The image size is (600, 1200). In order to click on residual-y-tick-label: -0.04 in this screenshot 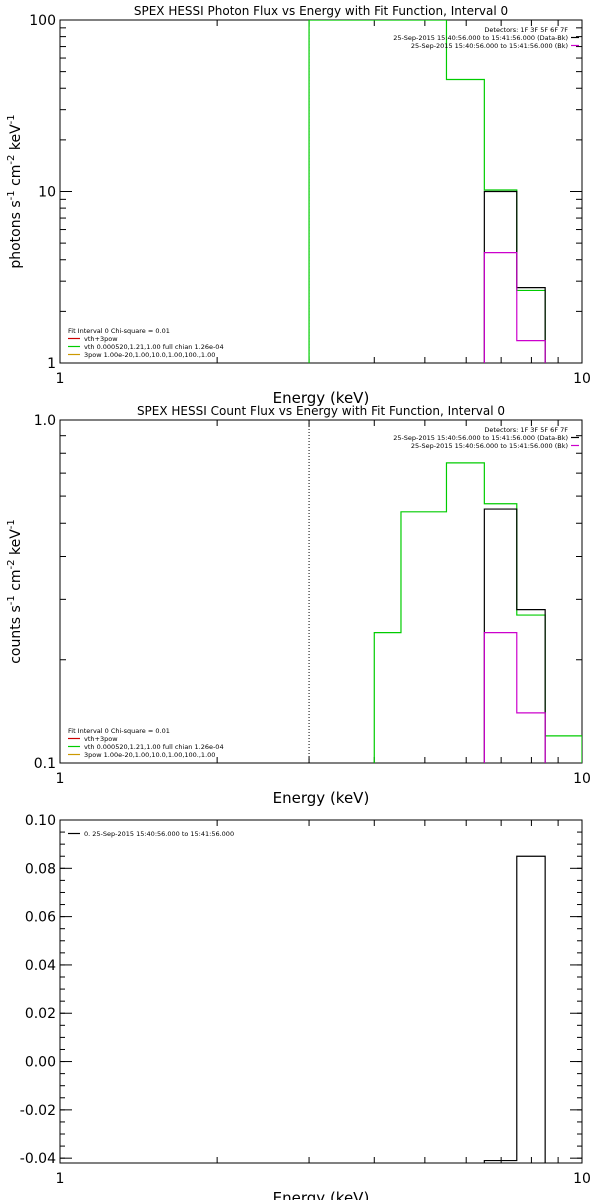, I will do `click(38, 1159)`.